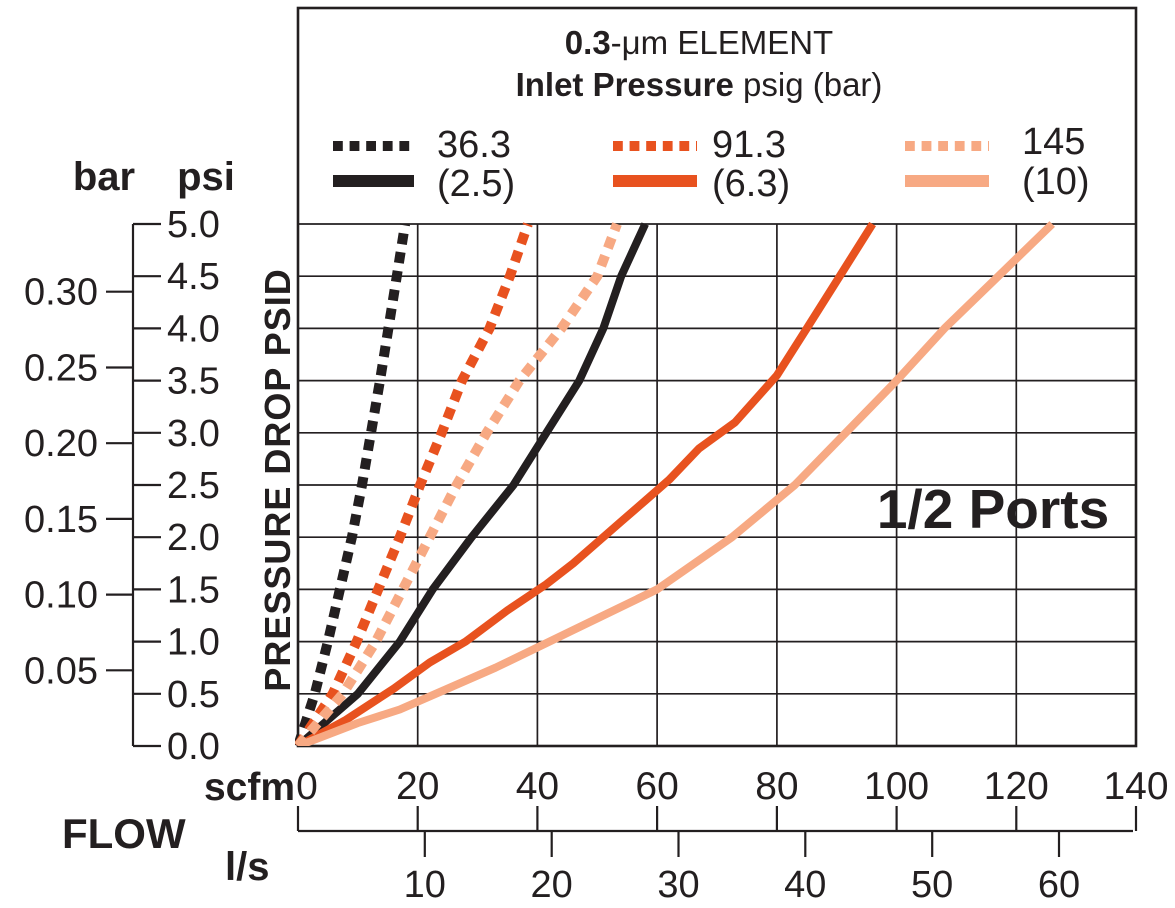  Describe the element at coordinates (896, 786) in the screenshot. I see `scfm-tick-label: 100` at that location.